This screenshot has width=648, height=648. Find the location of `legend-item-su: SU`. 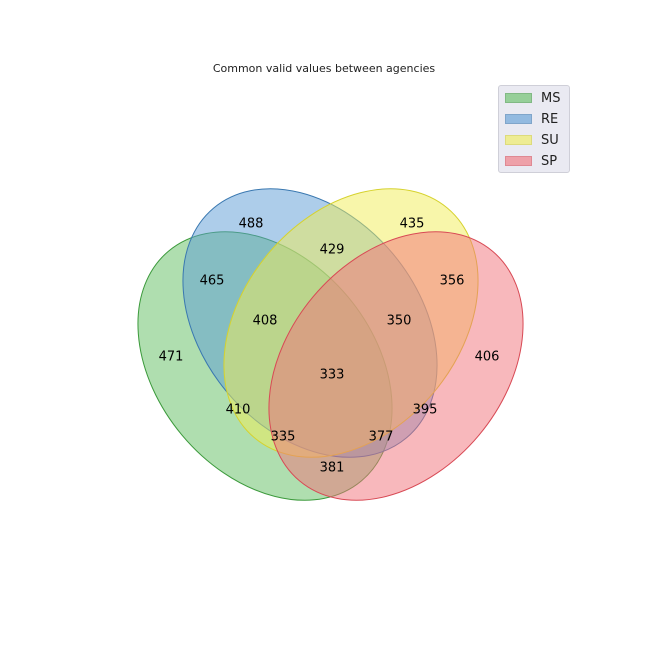

legend-item-su: SU is located at coordinates (532, 140).